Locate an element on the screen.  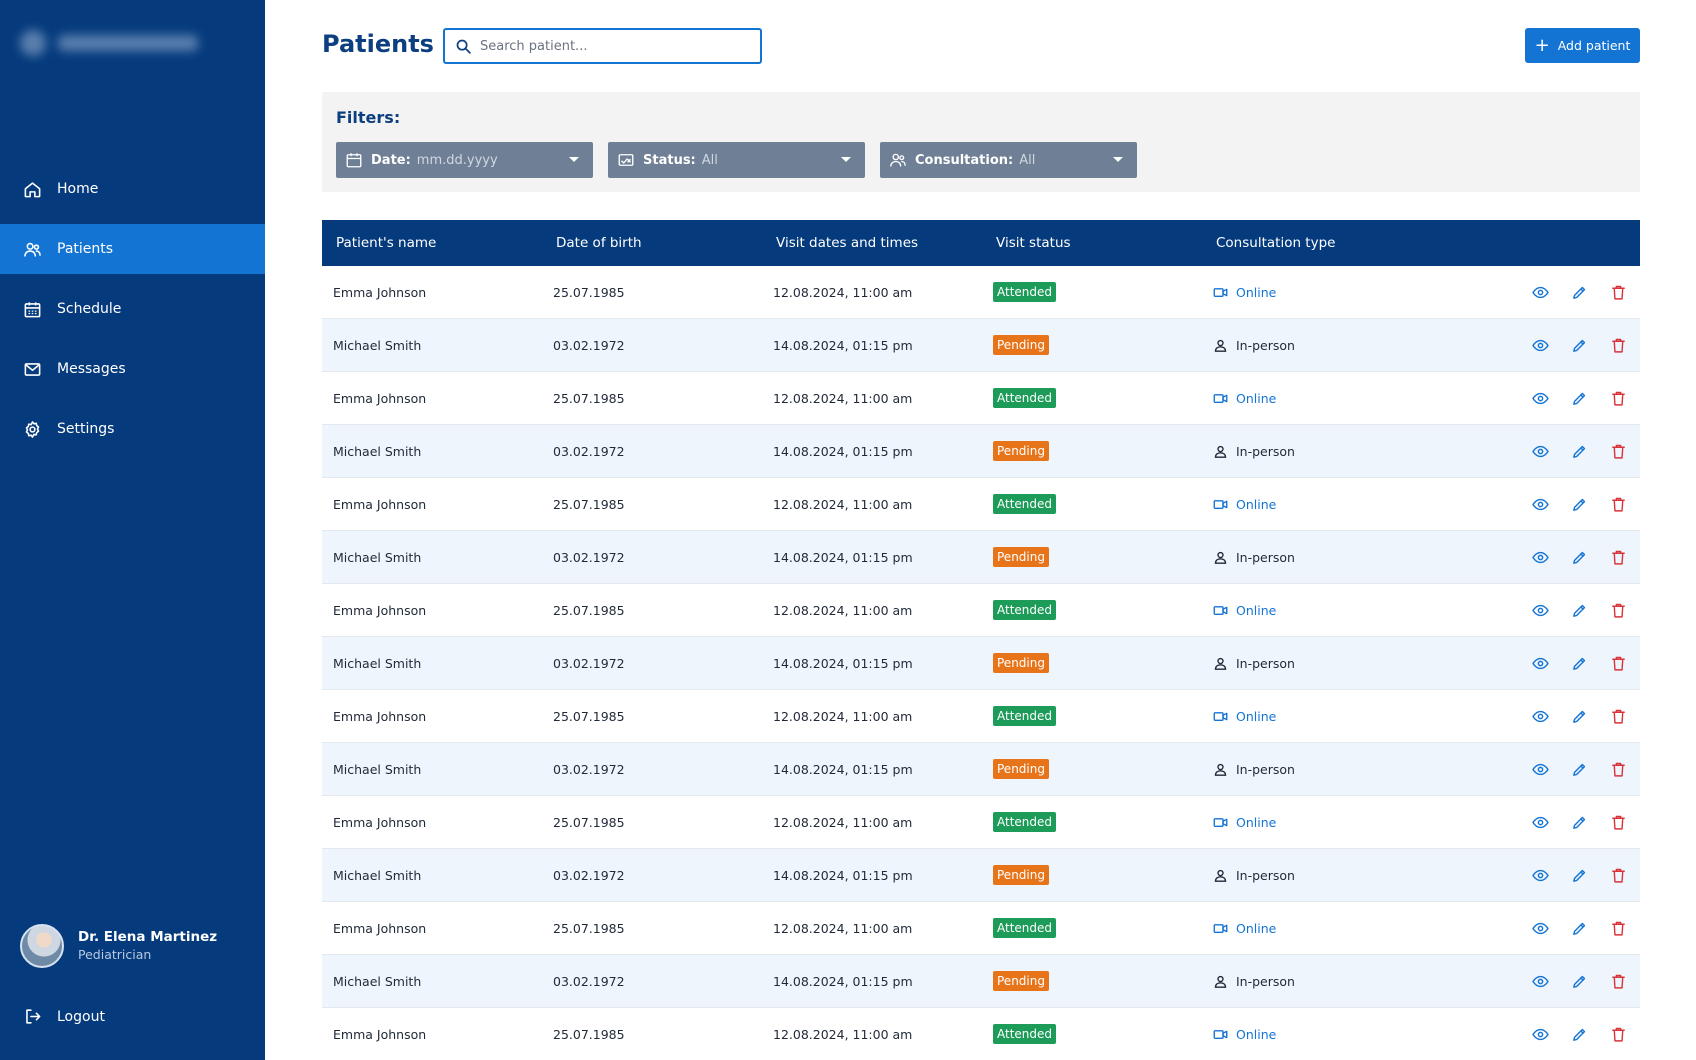
user-profile: Dr. Elena Martinez Pediatrician is located at coordinates (118, 946).